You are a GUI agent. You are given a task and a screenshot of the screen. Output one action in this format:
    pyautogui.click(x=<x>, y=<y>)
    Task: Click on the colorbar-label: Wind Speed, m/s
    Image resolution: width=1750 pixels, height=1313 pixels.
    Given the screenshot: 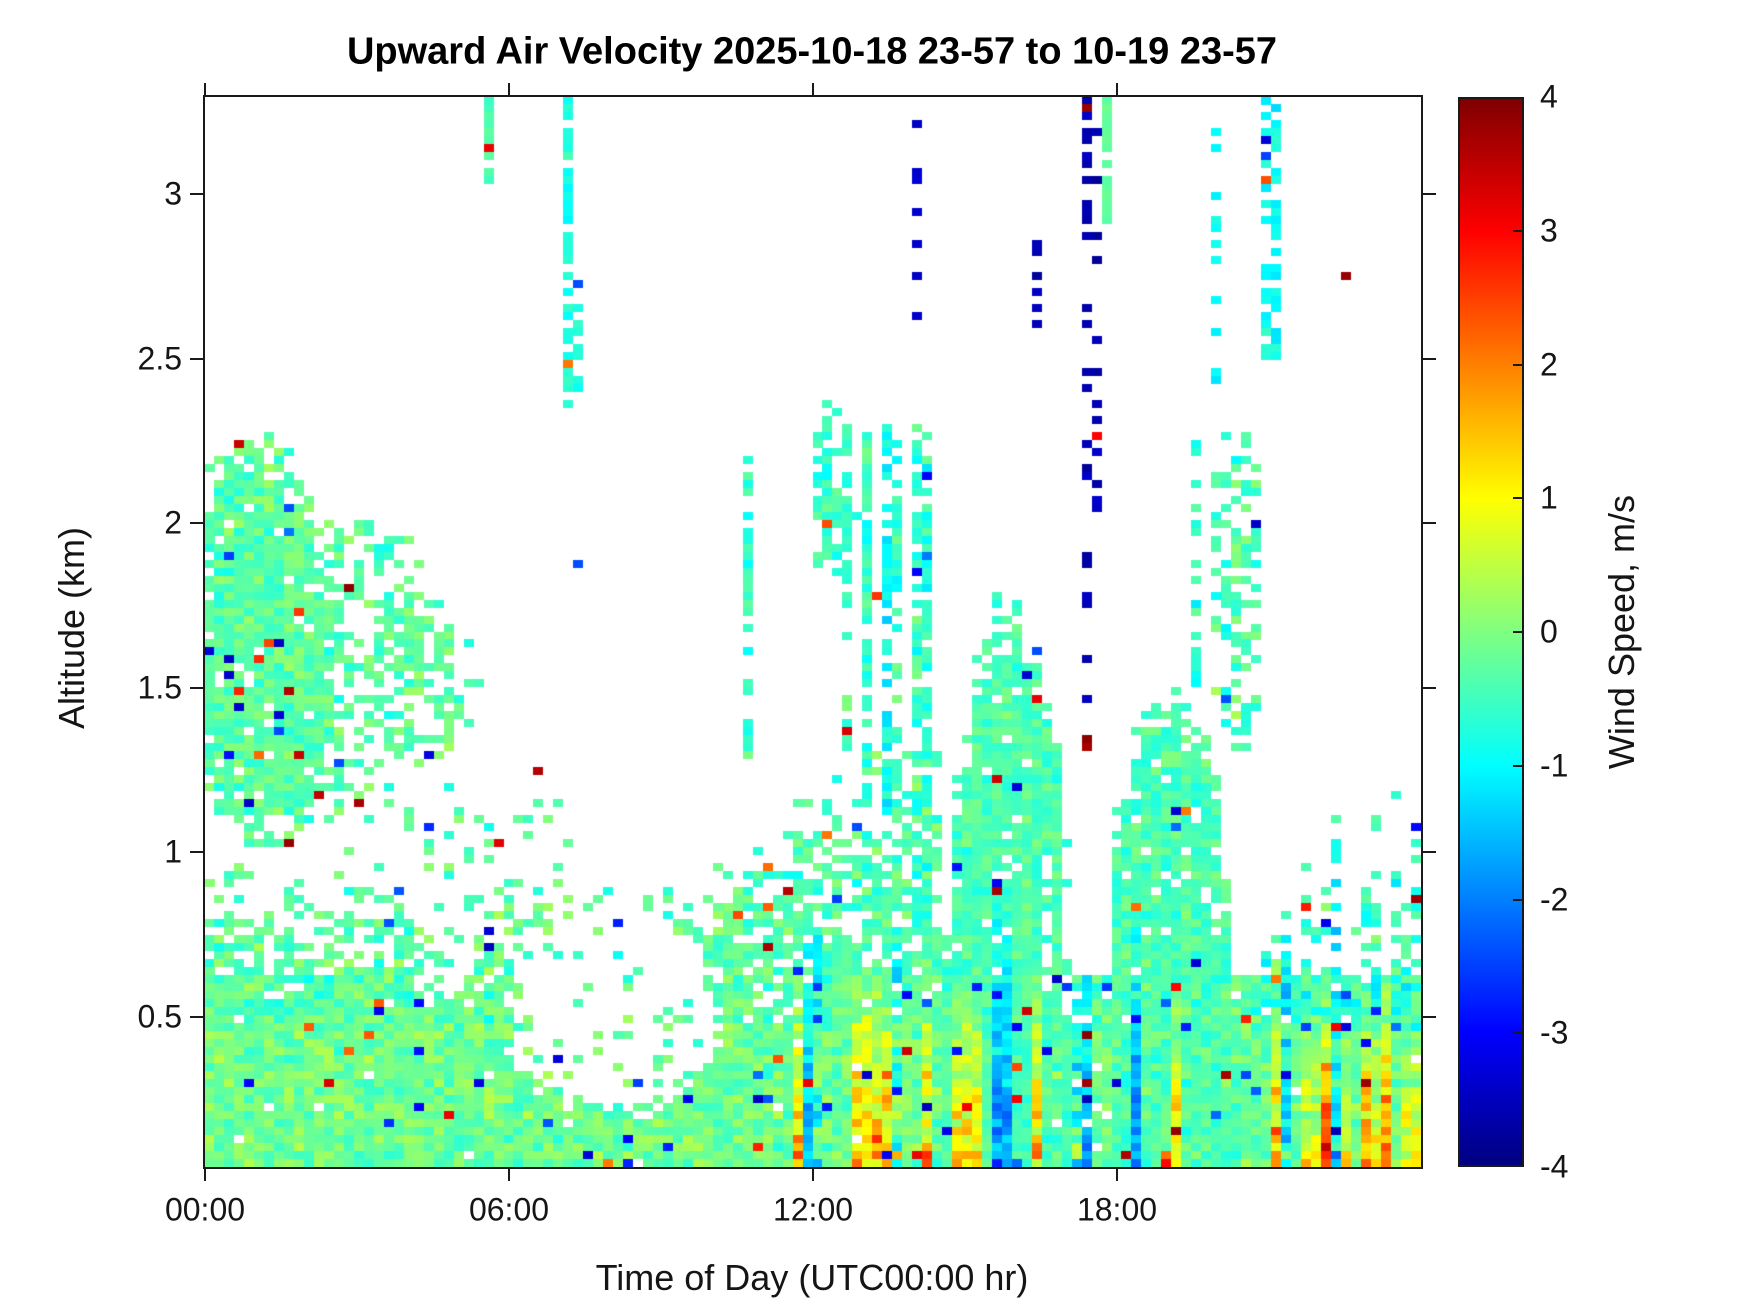 What is the action you would take?
    pyautogui.click(x=1621, y=632)
    